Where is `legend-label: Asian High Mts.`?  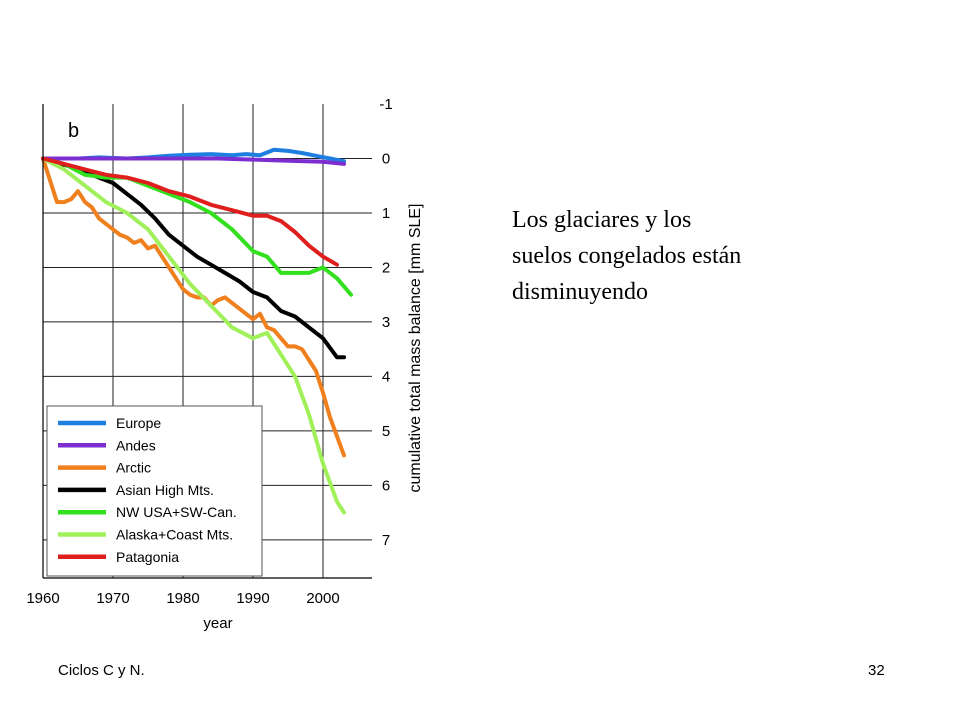 legend-label: Asian High Mts. is located at coordinates (165, 490).